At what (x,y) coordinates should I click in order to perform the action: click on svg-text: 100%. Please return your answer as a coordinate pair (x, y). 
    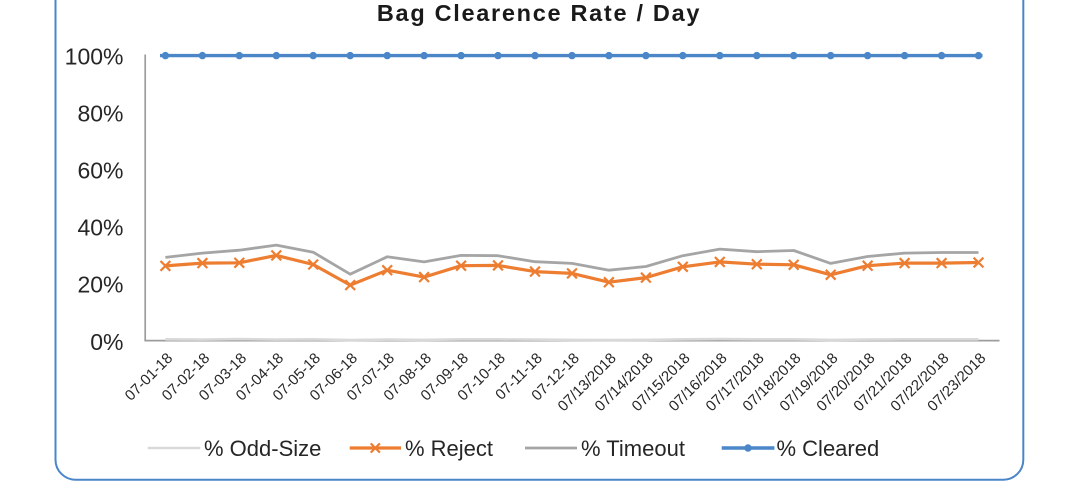
    Looking at the image, I should click on (94, 56).